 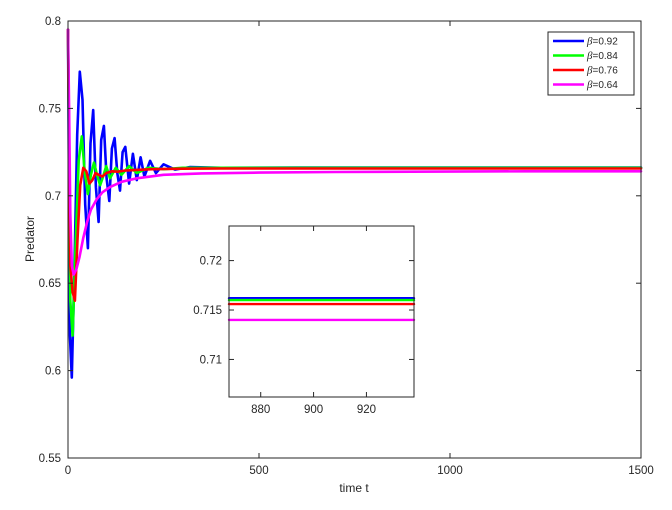 I want to click on legend-value: =0.92, so click(x=605, y=42).